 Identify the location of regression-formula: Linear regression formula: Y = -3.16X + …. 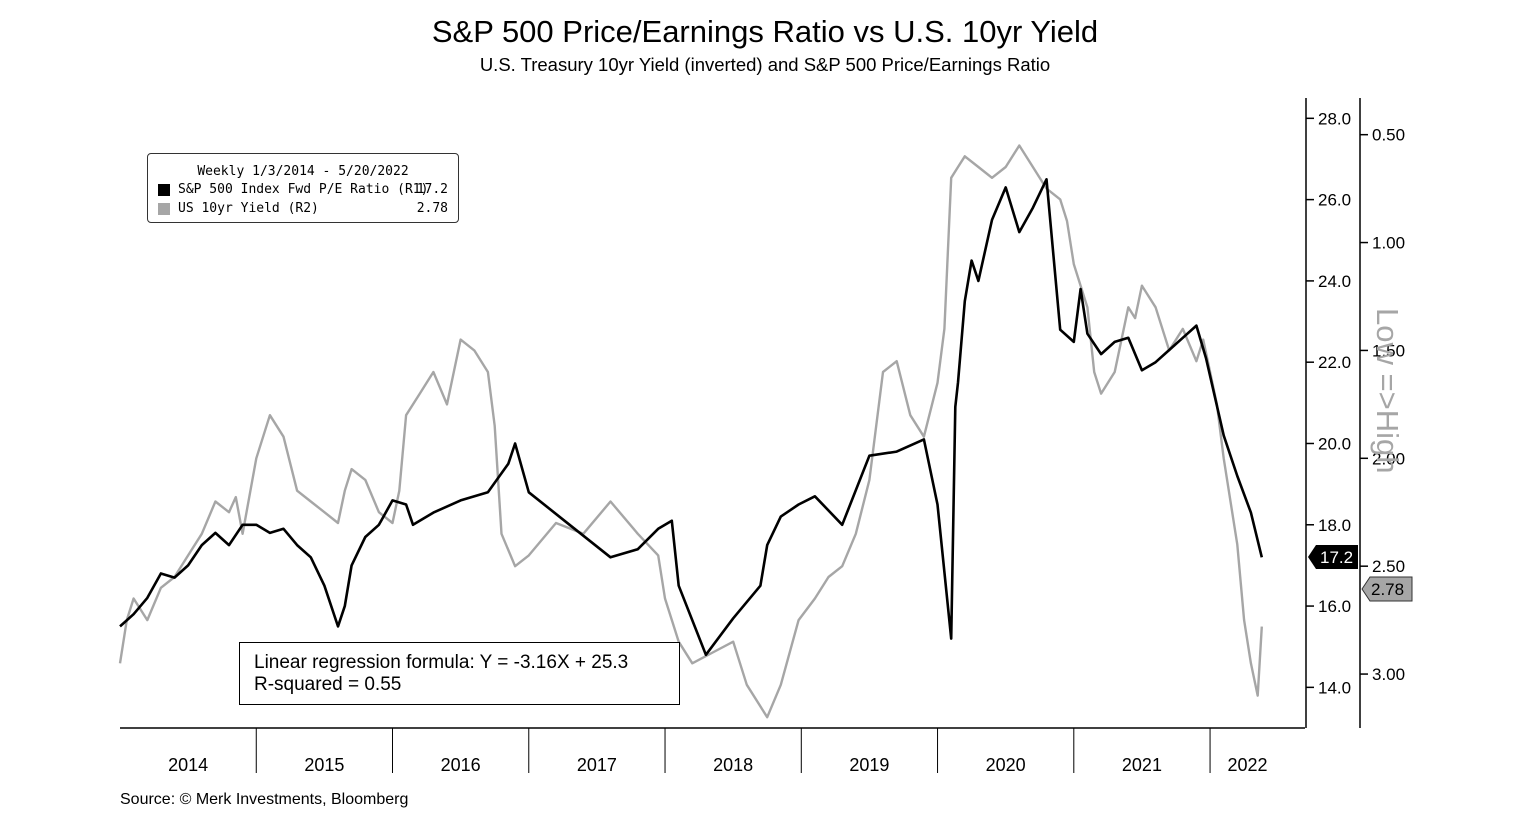
(441, 662).